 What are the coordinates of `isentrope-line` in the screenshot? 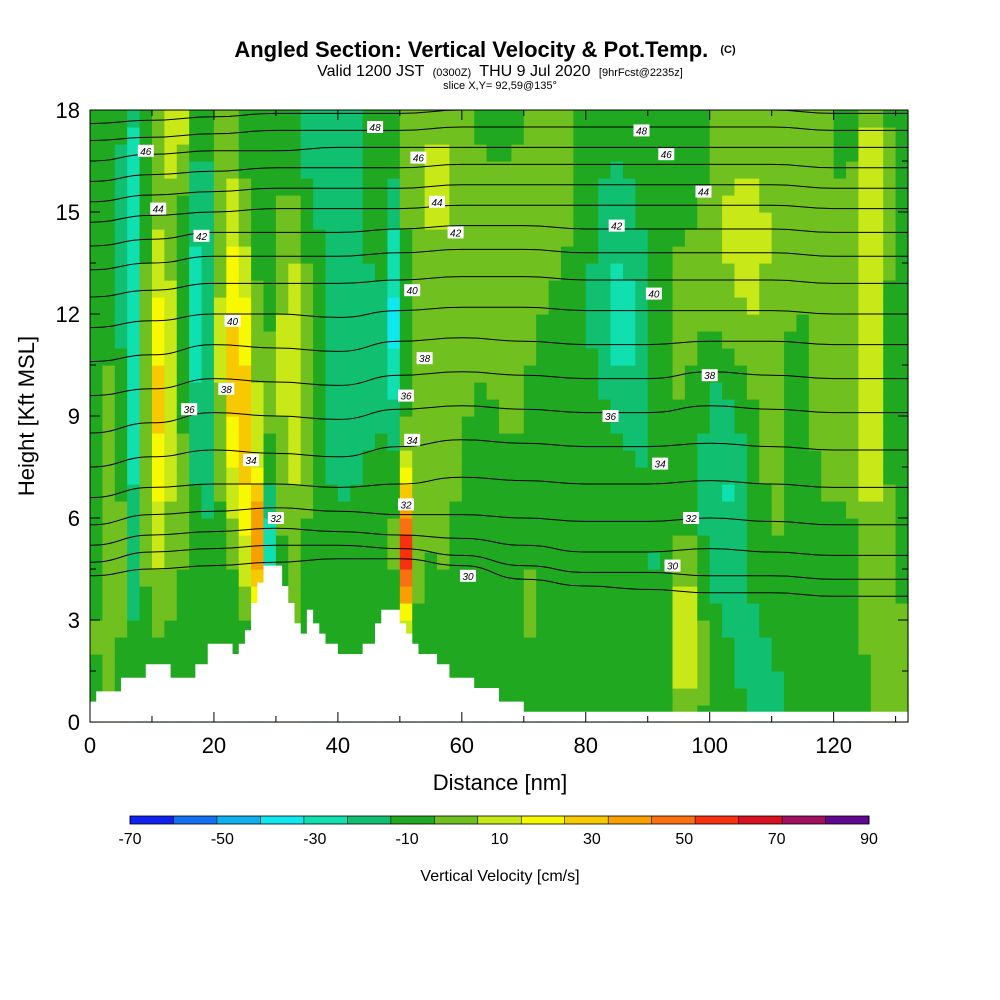 It's located at (498, 562).